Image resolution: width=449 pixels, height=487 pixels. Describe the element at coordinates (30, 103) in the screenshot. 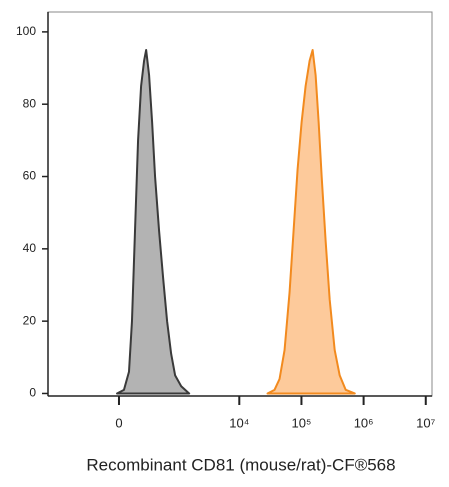

I see `y-tick-label: 80` at that location.